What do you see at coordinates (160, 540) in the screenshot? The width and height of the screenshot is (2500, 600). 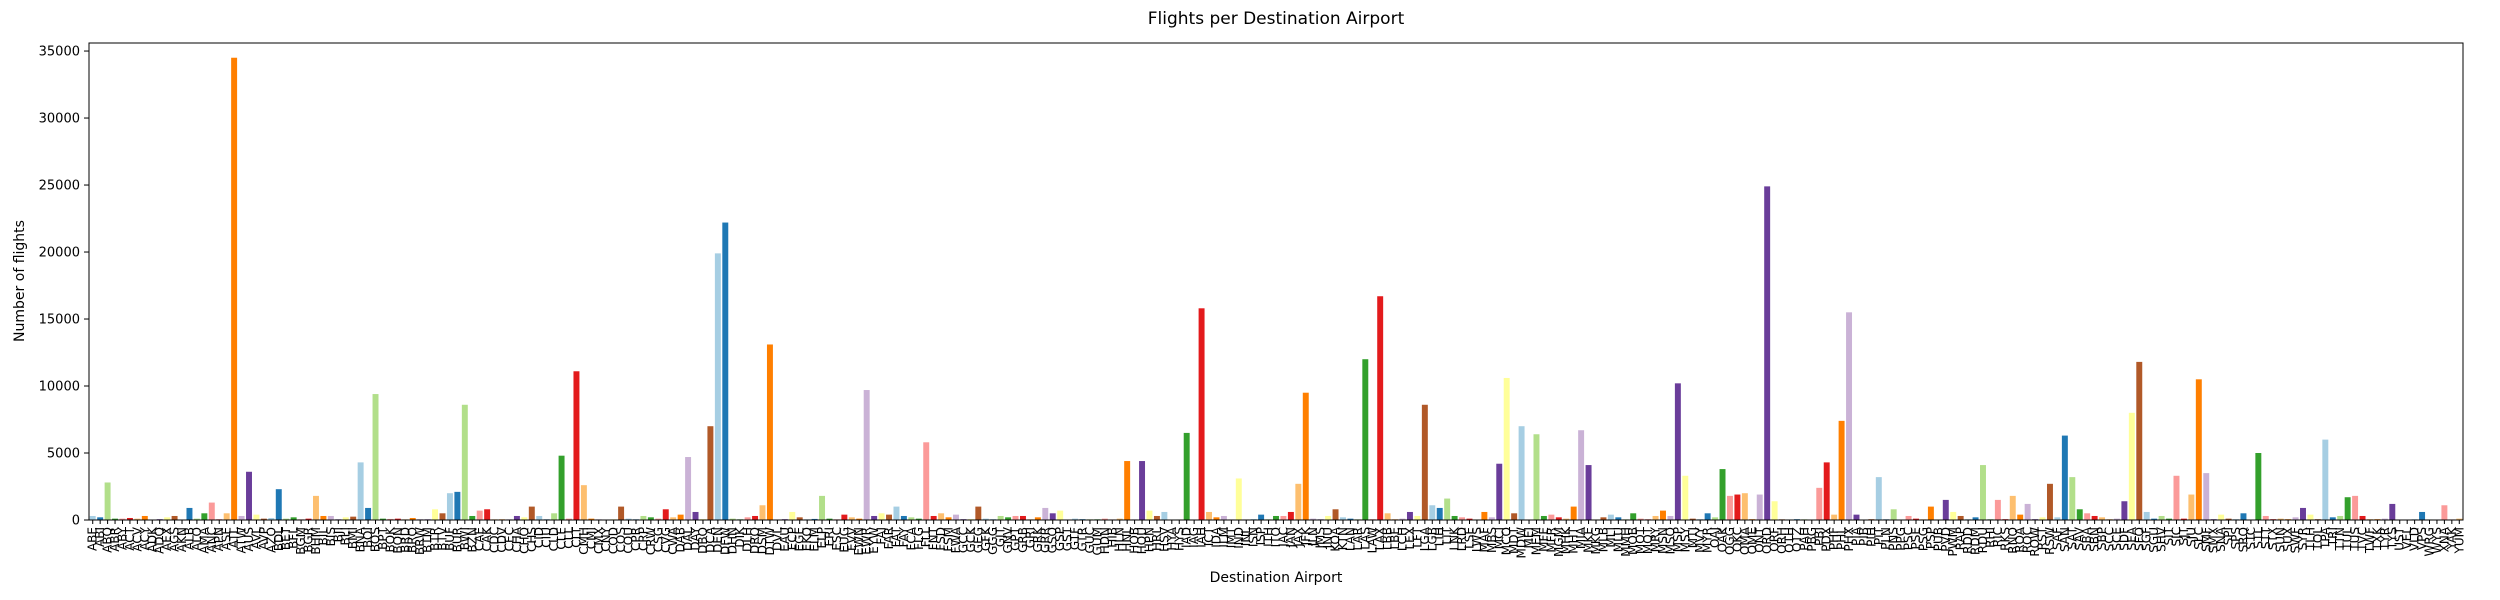 I see `x-tick-label: ADQ` at bounding box center [160, 540].